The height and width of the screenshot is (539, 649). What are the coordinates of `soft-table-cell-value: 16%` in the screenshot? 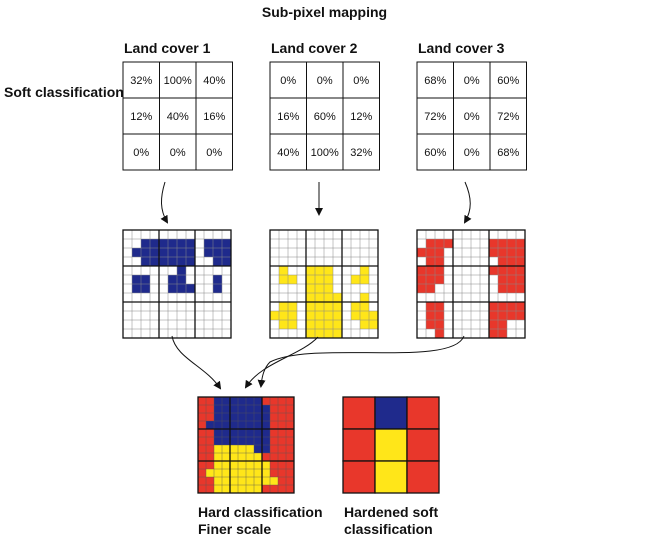 It's located at (214, 117).